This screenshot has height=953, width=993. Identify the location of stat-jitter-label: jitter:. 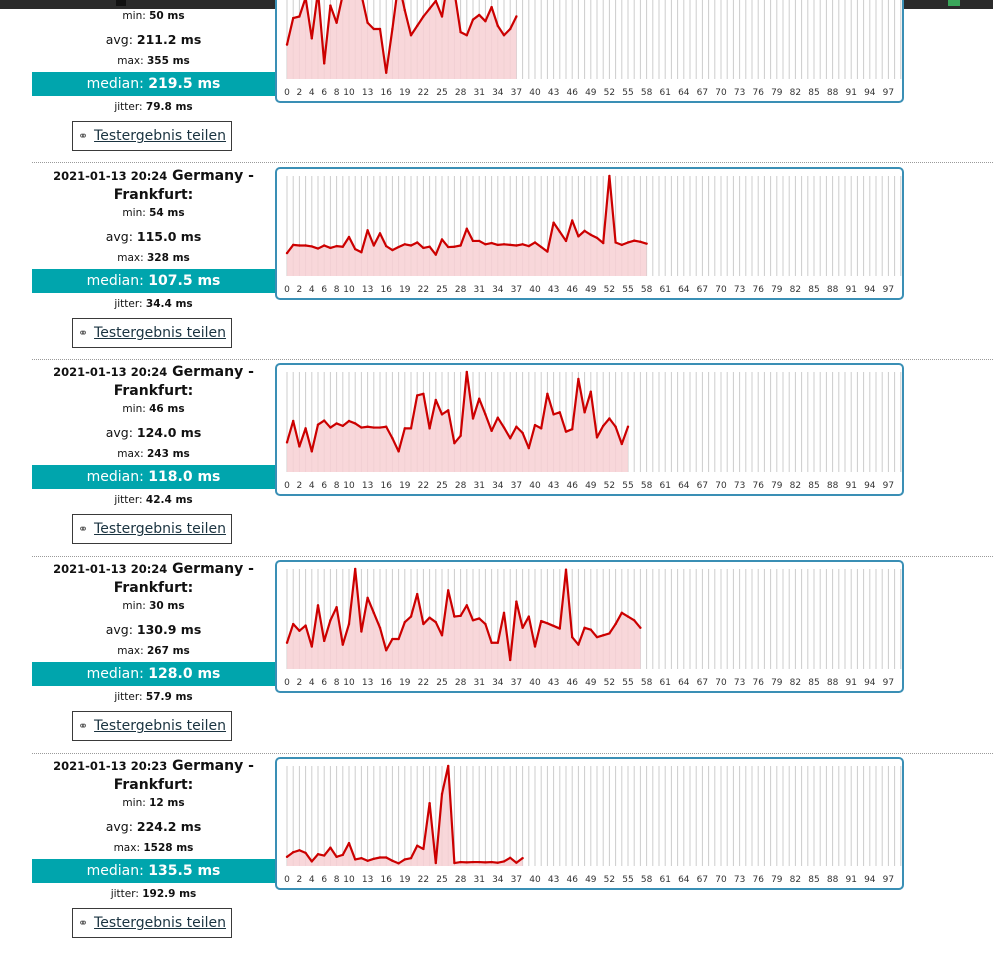
(126, 894).